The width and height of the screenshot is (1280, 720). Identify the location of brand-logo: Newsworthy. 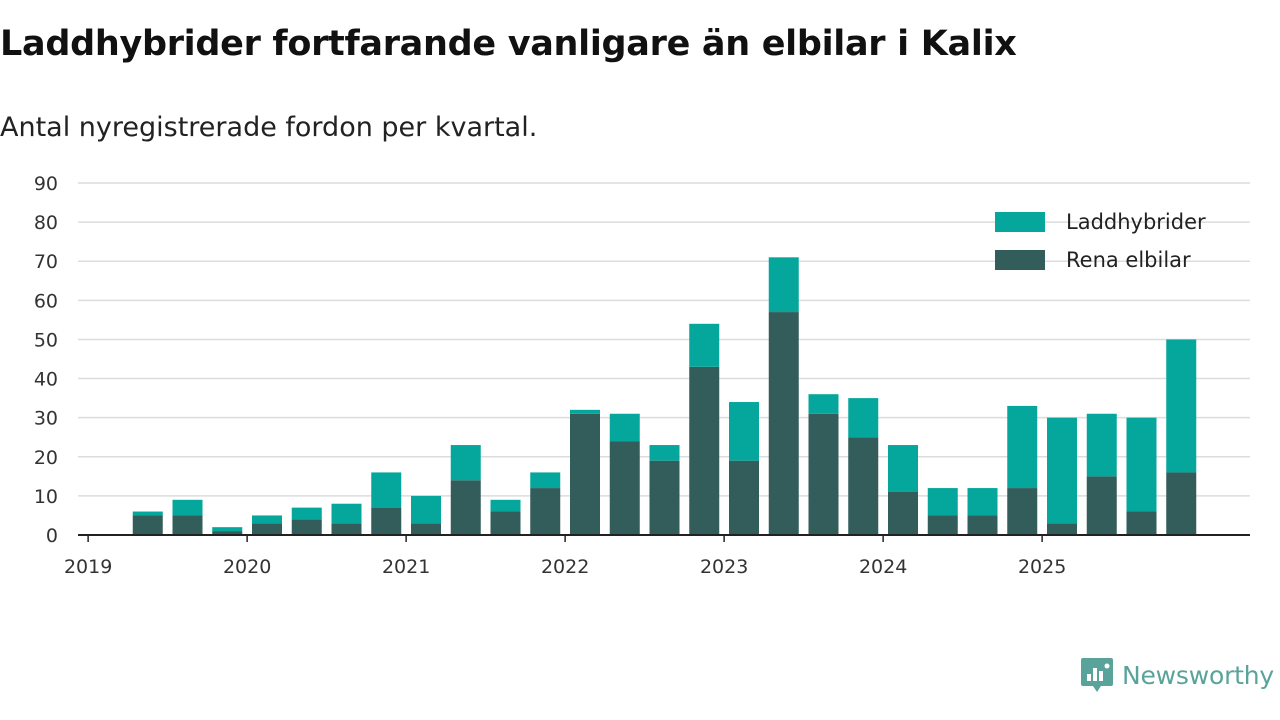
(1177, 675).